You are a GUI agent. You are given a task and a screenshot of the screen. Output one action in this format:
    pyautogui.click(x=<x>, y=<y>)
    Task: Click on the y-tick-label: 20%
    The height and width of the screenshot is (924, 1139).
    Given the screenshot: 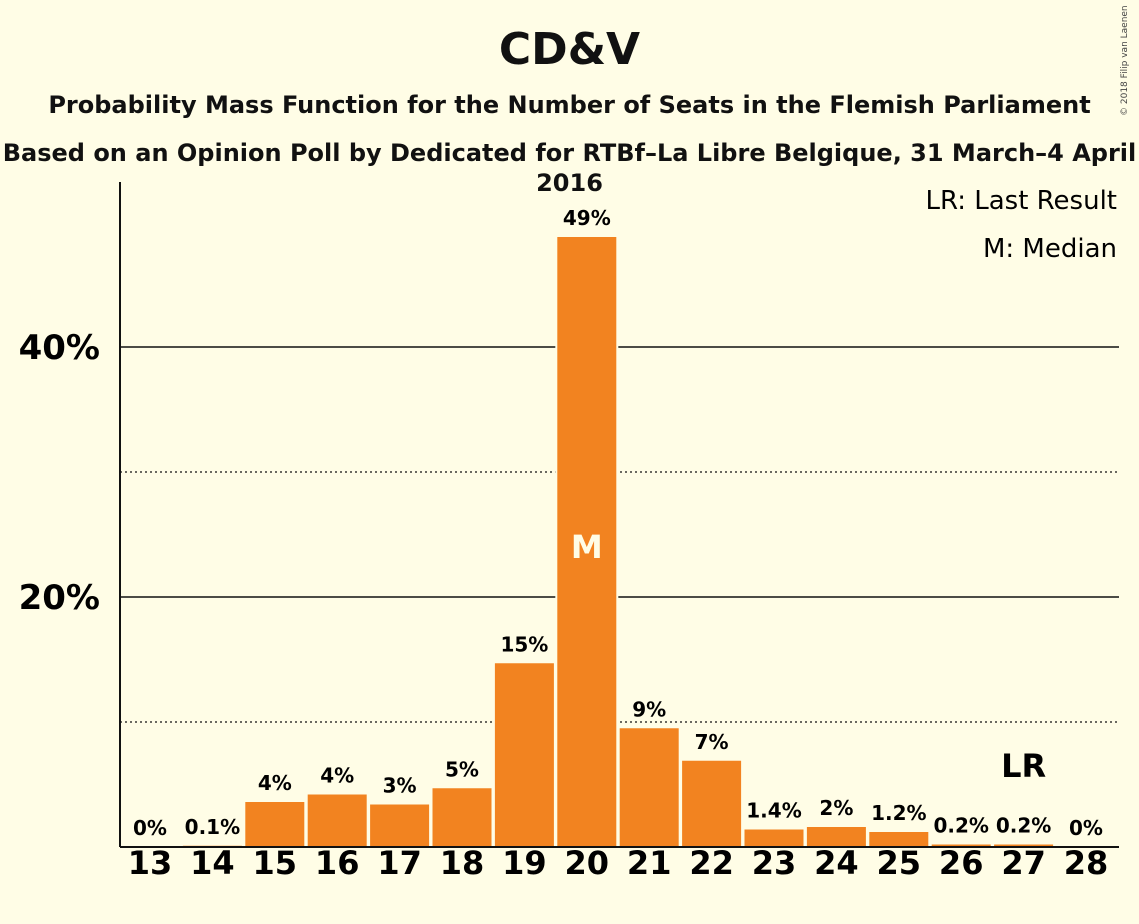 What is the action you would take?
    pyautogui.click(x=59, y=598)
    